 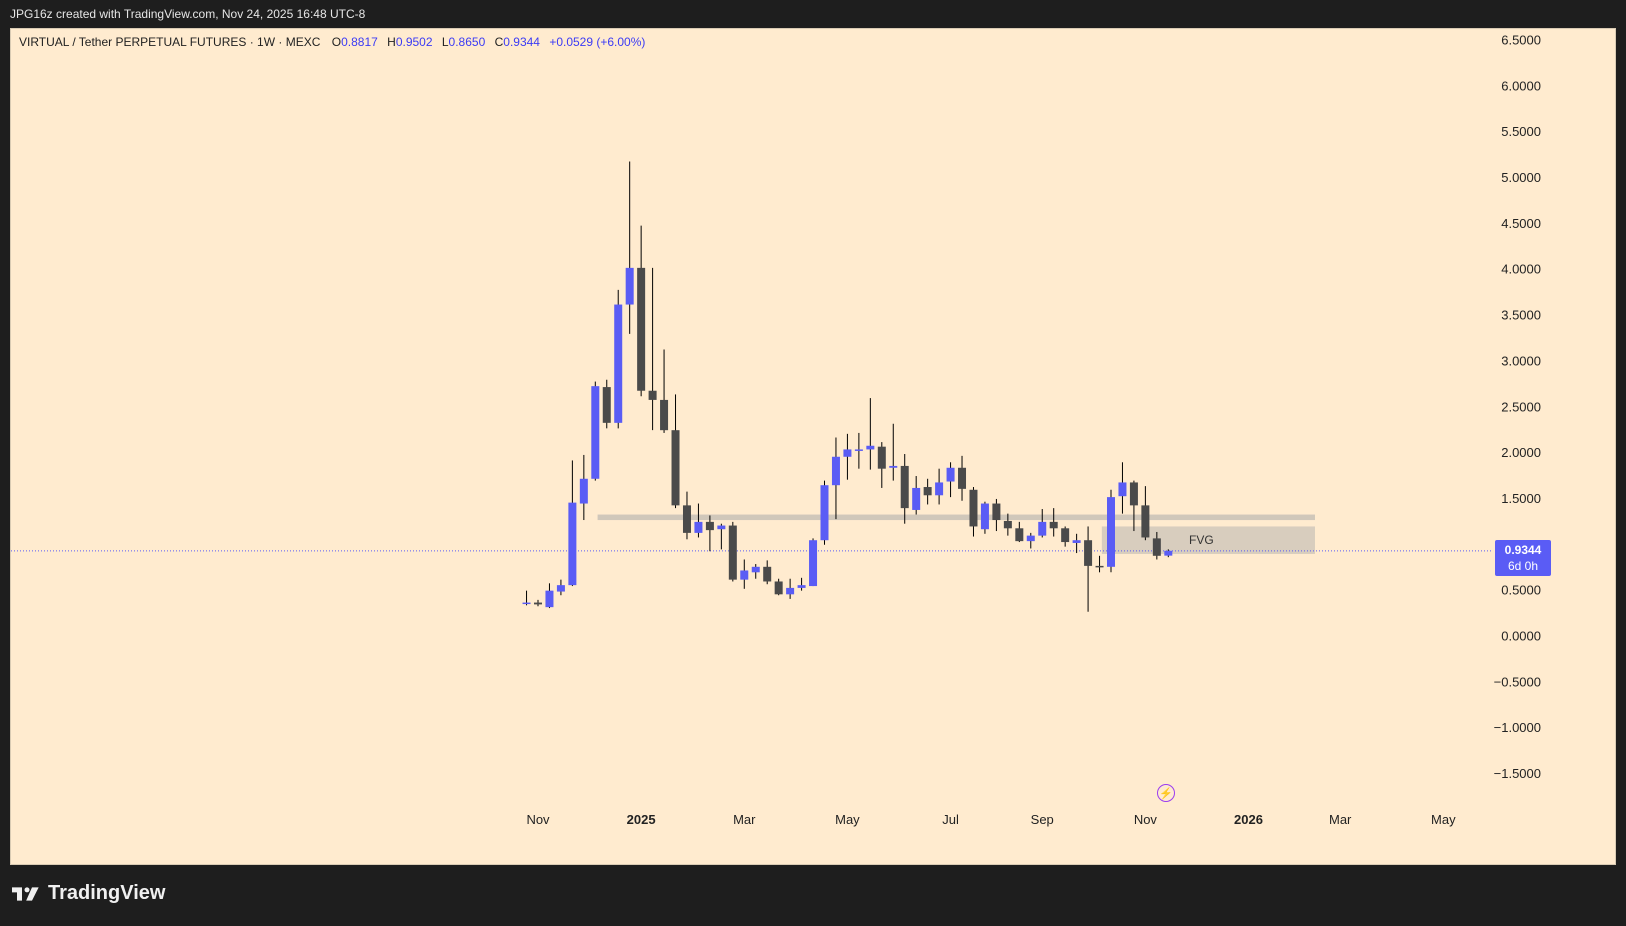 I want to click on high-value: 0.9502, so click(x=414, y=42).